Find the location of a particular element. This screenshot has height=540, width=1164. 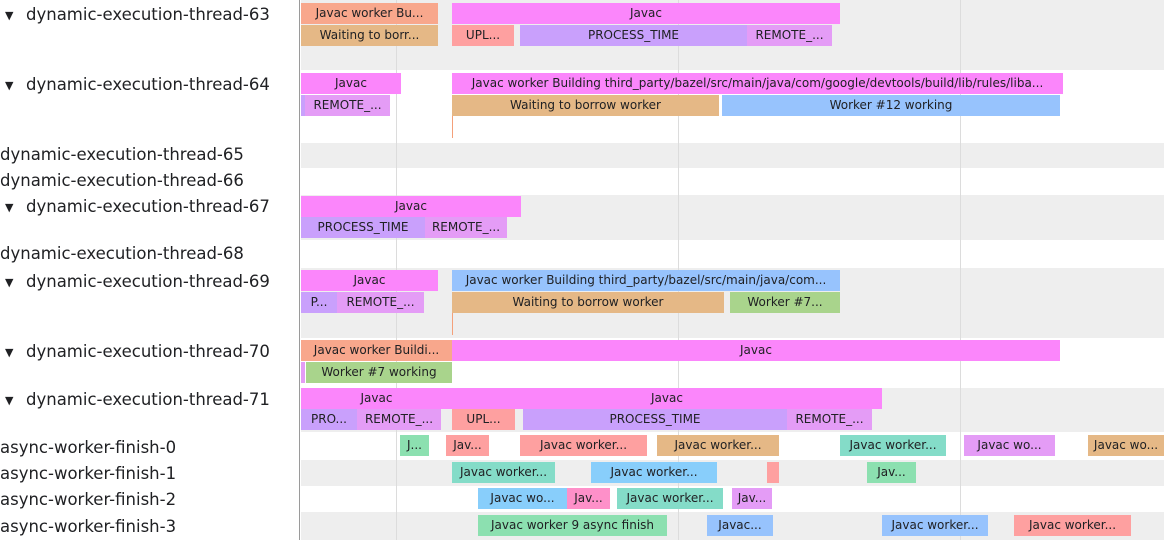

track-name: dynamic-execution-thread-71 is located at coordinates (148, 399).